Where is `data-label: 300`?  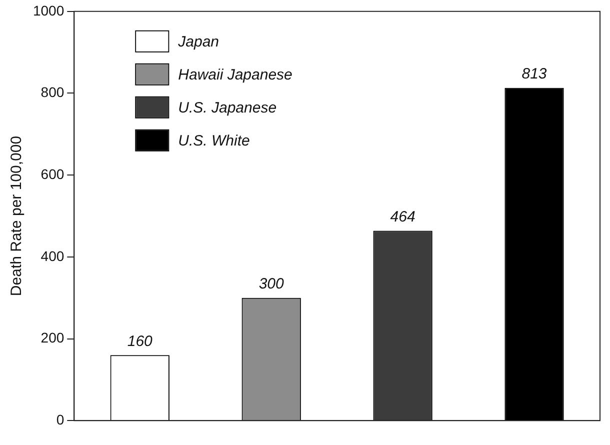
data-label: 300 is located at coordinates (271, 284).